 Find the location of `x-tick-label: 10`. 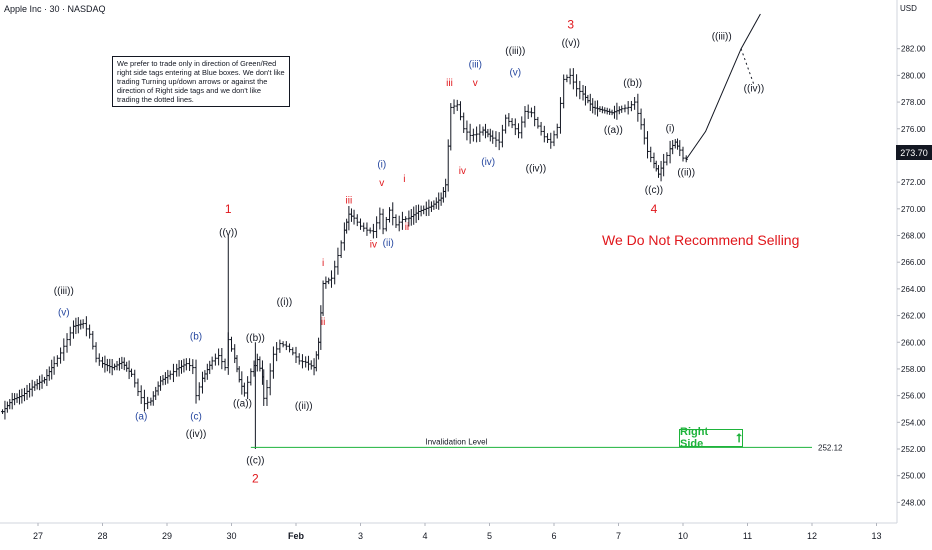

x-tick-label: 10 is located at coordinates (683, 536).